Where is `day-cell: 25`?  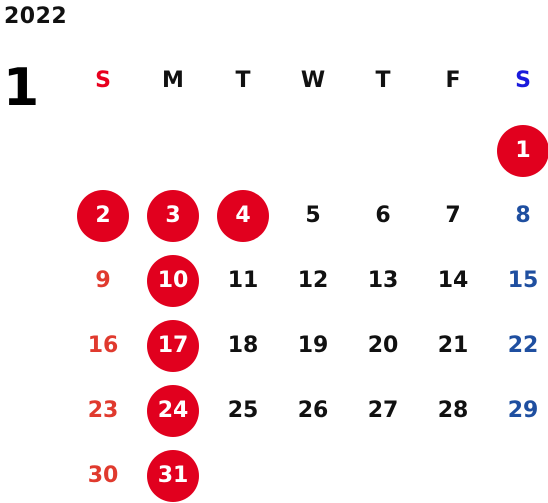 day-cell: 25 is located at coordinates (243, 410).